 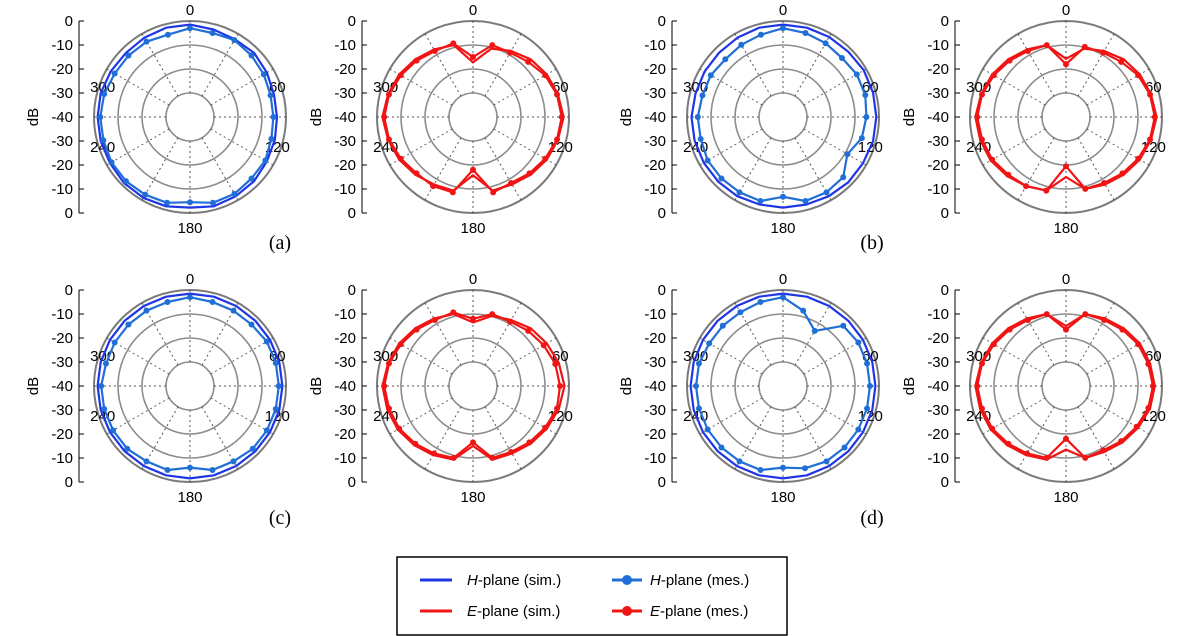 I want to click on r-tick-label-d-h-4: -40, so click(x=655, y=386).